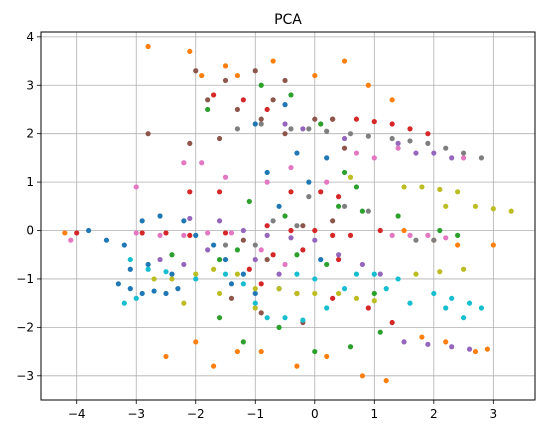 Image resolution: width=546 pixels, height=435 pixels. I want to click on y-tick-label: 3, so click(30, 85).